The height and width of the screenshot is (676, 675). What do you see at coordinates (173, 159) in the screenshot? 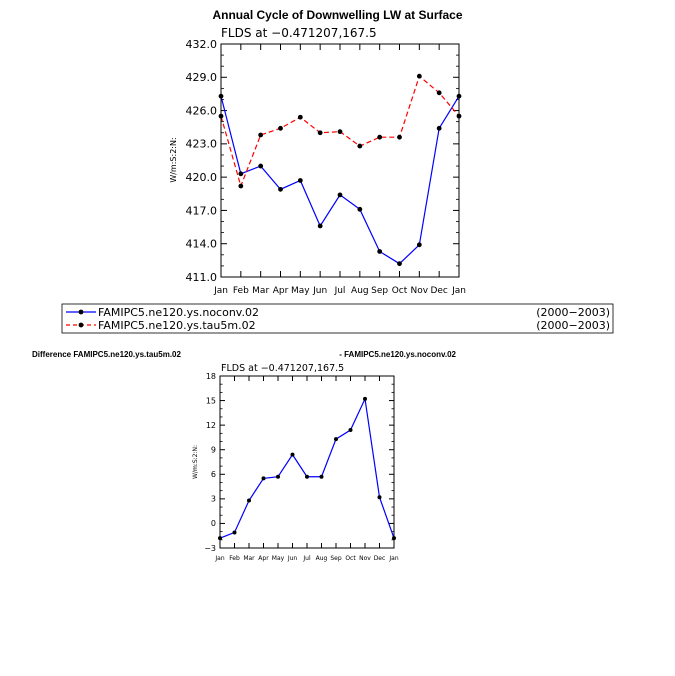
I see `chart-1-y-axis-label: W/m:S:2:N:` at bounding box center [173, 159].